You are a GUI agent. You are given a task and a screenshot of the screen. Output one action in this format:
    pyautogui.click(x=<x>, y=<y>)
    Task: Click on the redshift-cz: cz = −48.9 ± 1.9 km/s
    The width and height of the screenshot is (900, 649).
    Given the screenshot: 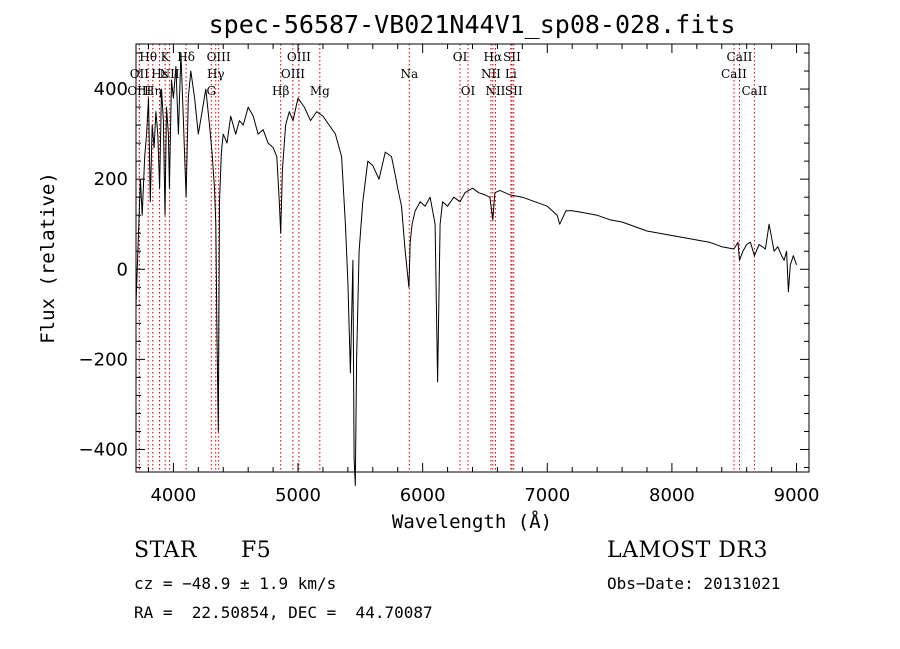 What is the action you would take?
    pyautogui.click(x=235, y=583)
    